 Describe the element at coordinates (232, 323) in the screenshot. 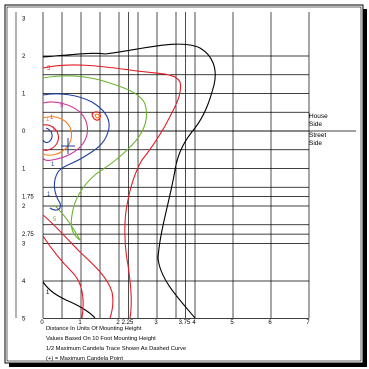

I see `x-tick-label: 5` at that location.